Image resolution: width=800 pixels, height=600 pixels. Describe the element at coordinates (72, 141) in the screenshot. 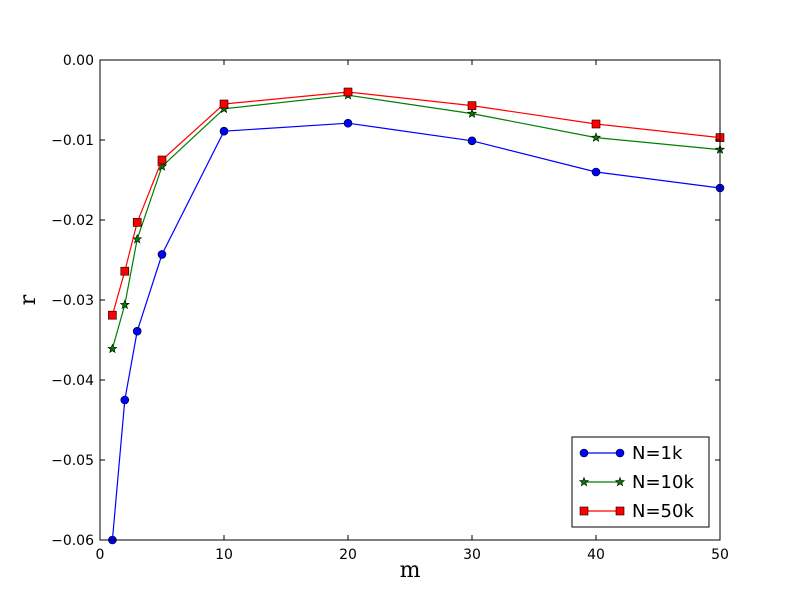

I see `y-tick-label: −0.01` at that location.